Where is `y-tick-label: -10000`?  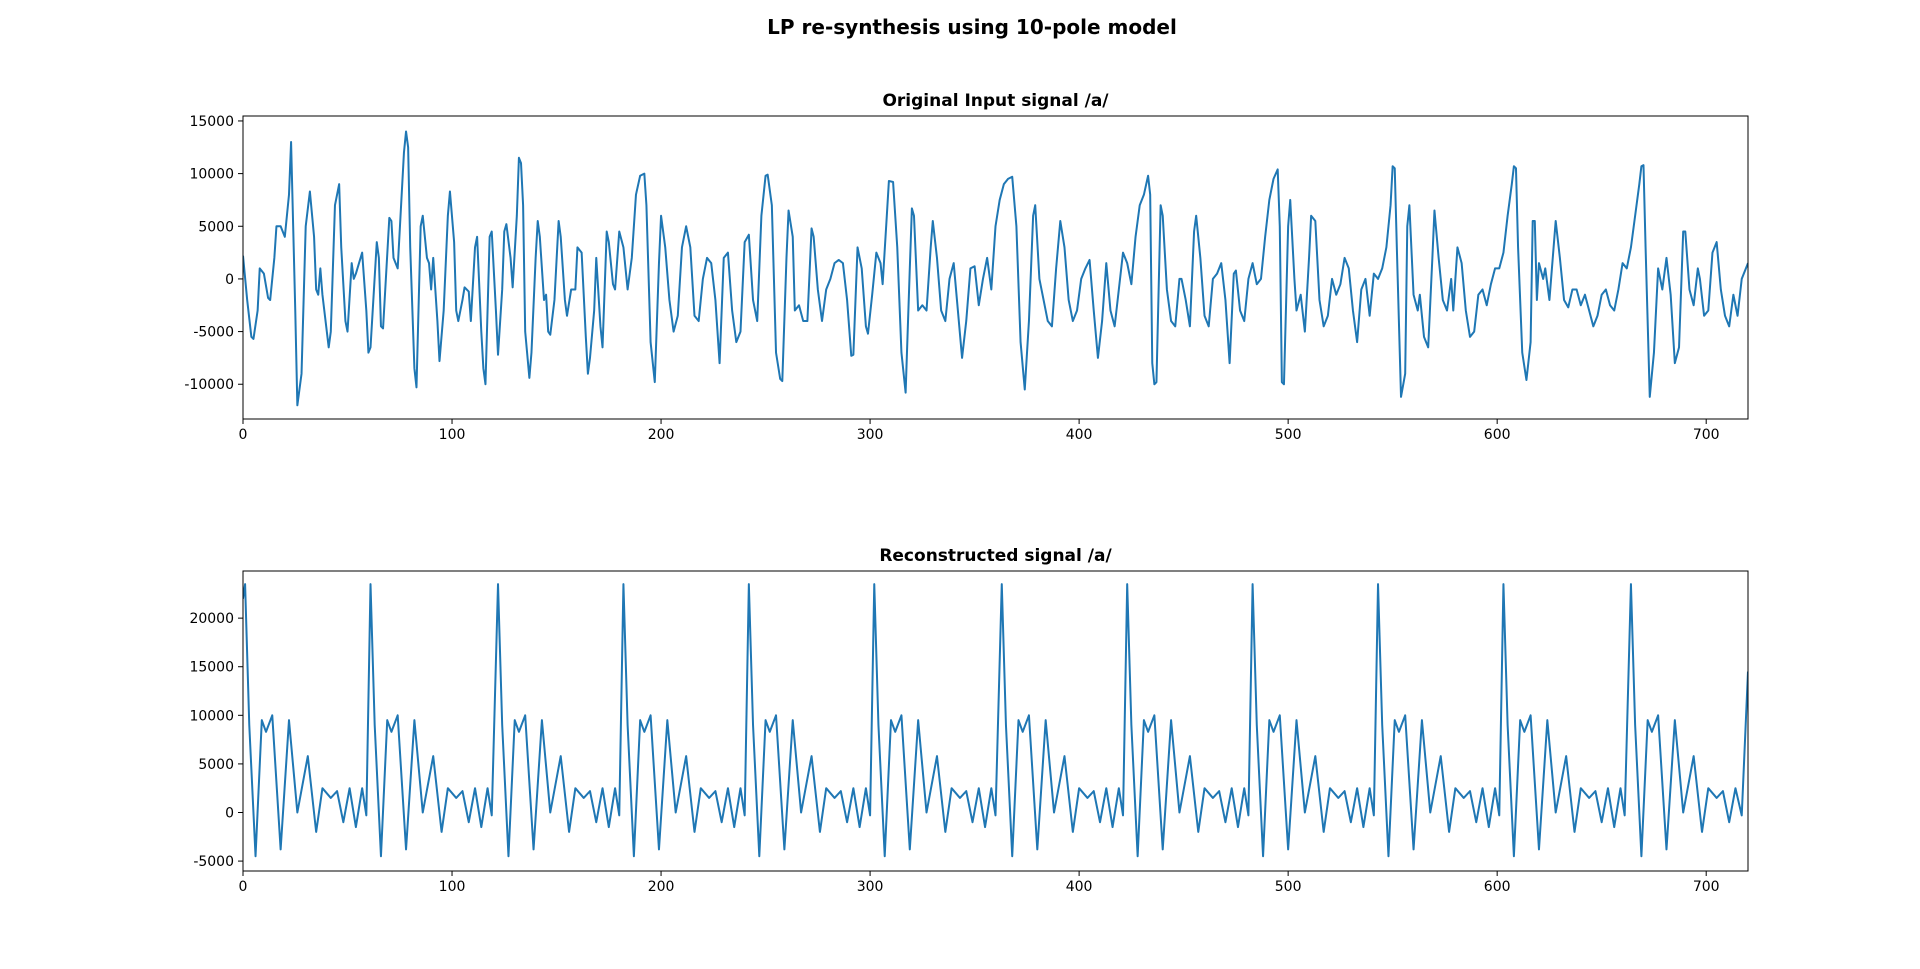 y-tick-label: -10000 is located at coordinates (209, 385).